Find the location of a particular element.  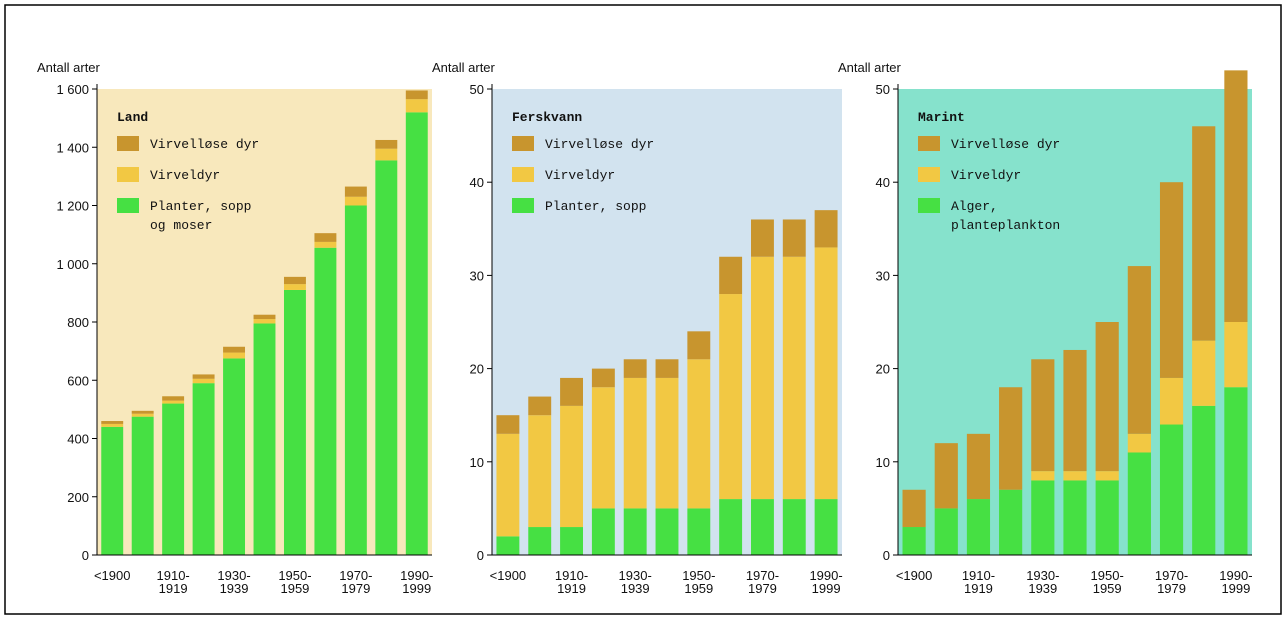

legend-label: Virvelløse dyr is located at coordinates (599, 144).